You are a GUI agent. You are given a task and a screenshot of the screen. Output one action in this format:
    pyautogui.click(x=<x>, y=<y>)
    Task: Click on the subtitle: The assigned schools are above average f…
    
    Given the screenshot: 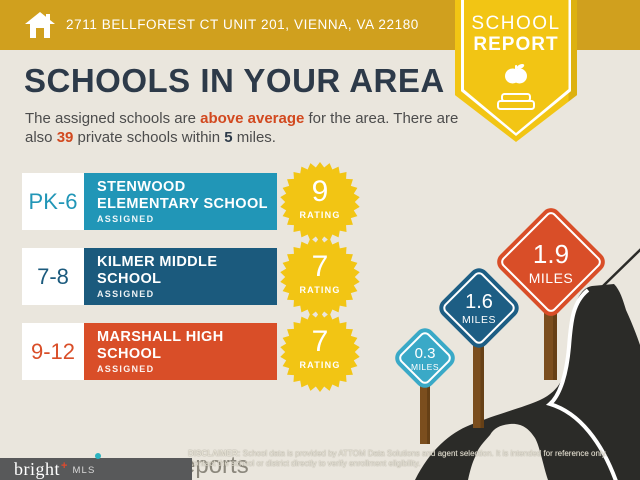 What is the action you would take?
    pyautogui.click(x=247, y=128)
    